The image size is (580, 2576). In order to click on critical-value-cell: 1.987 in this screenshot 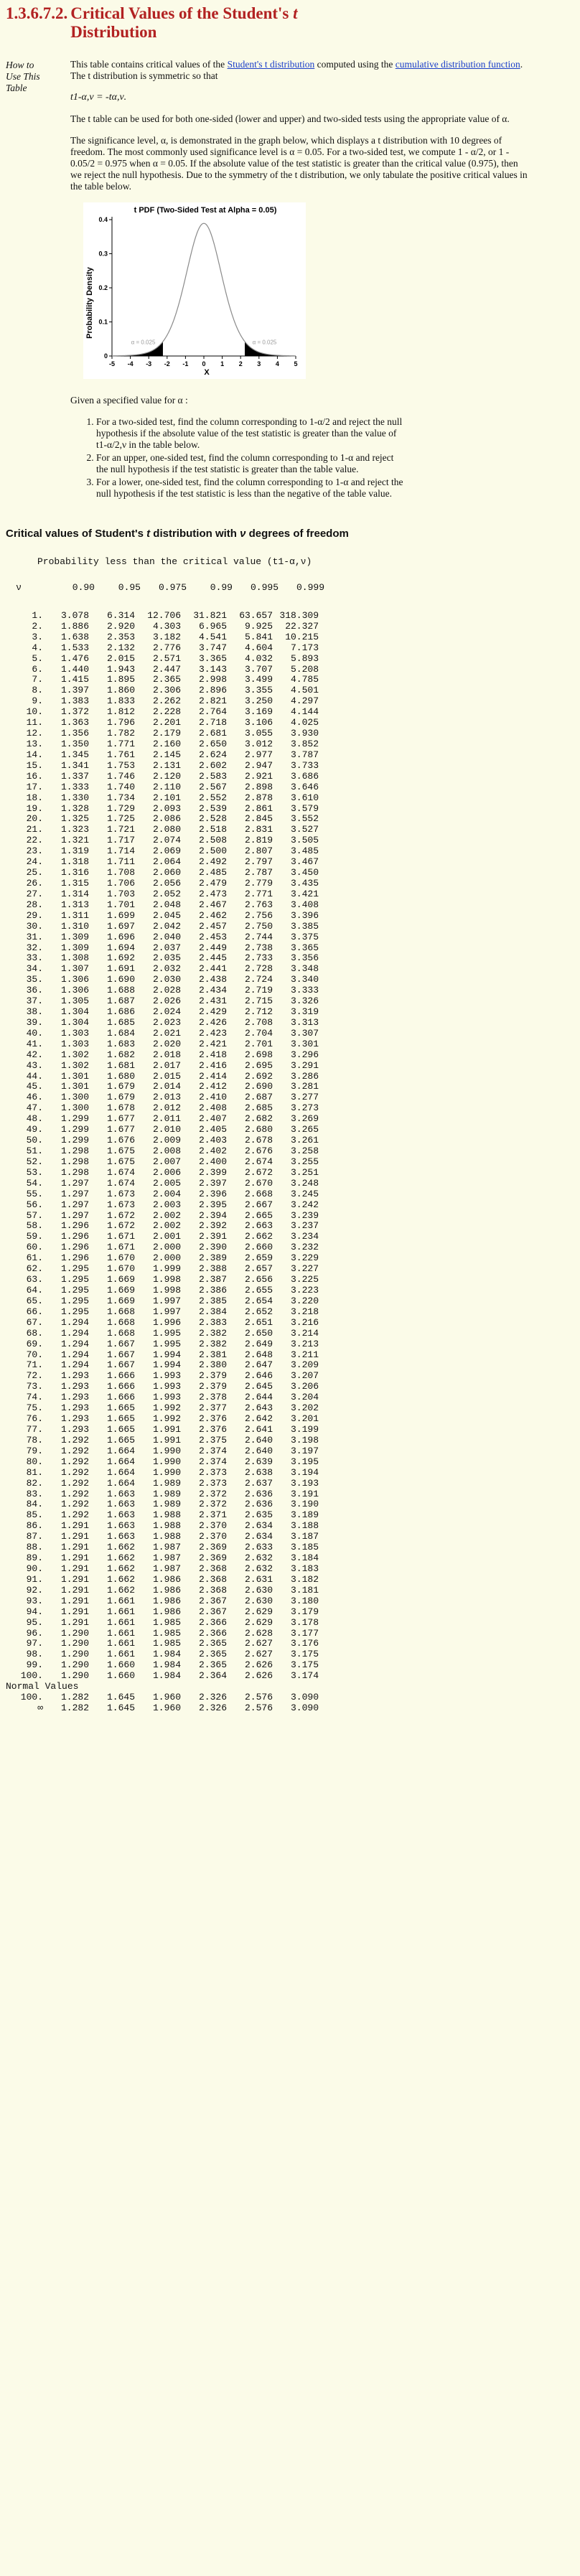, I will do `click(166, 1547)`.